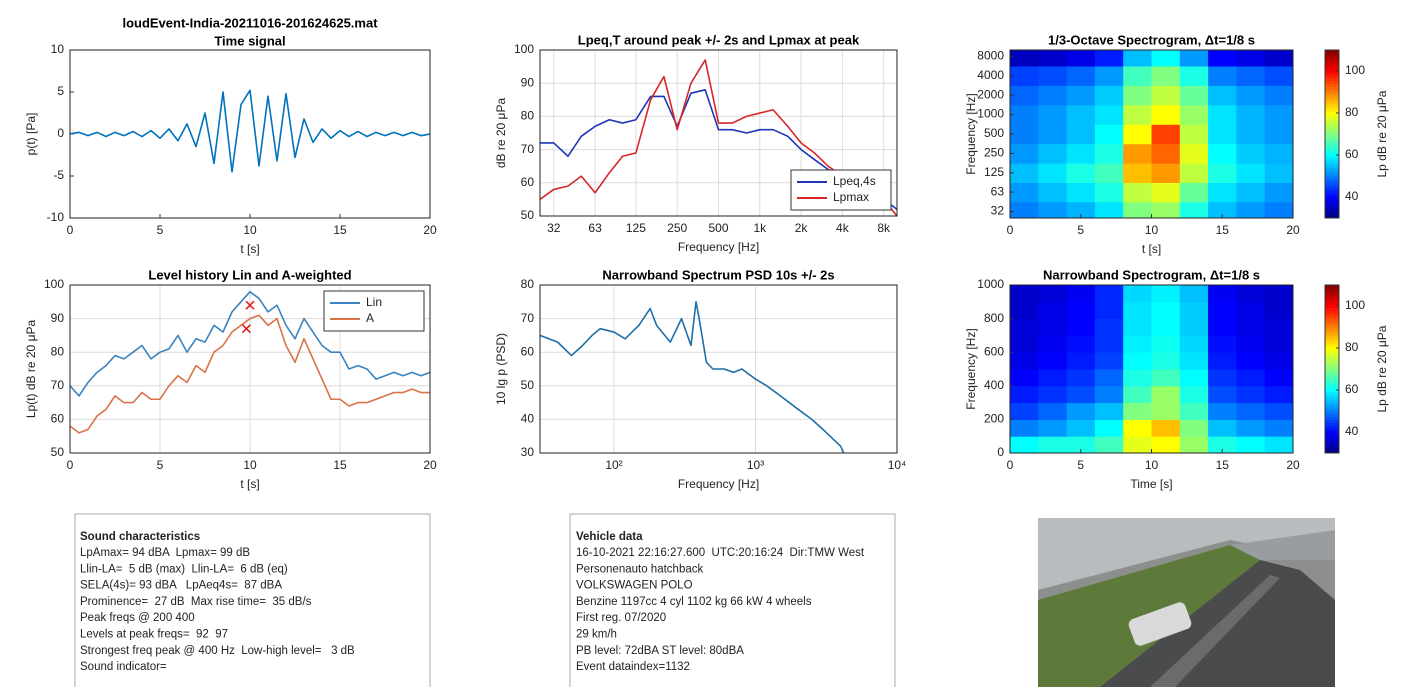 Image resolution: width=1404 pixels, height=687 pixels. I want to click on y-tick-label: 10, so click(58, 49).